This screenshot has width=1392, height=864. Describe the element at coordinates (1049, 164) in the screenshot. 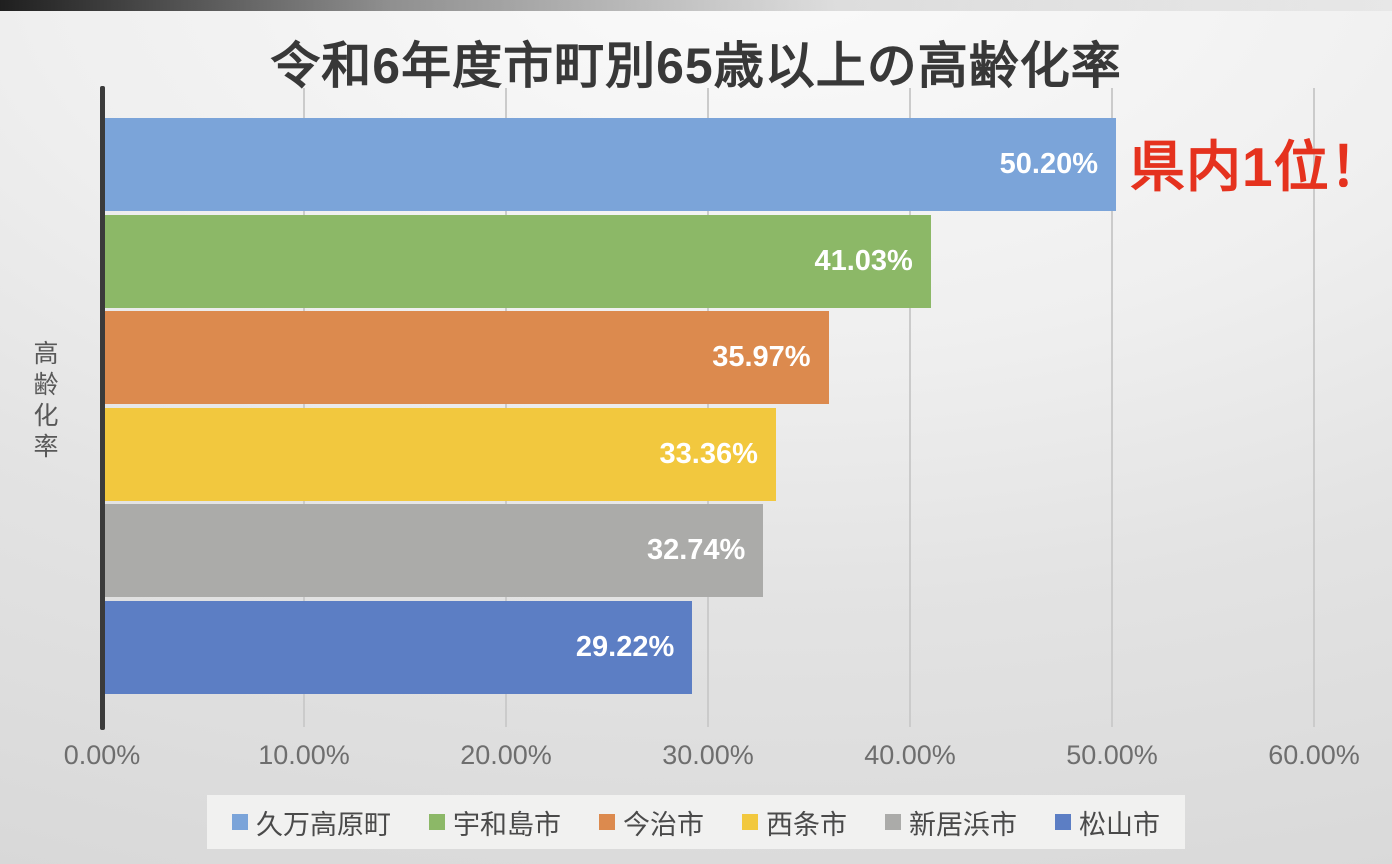

I see `bar-data-label: 50.20%` at that location.